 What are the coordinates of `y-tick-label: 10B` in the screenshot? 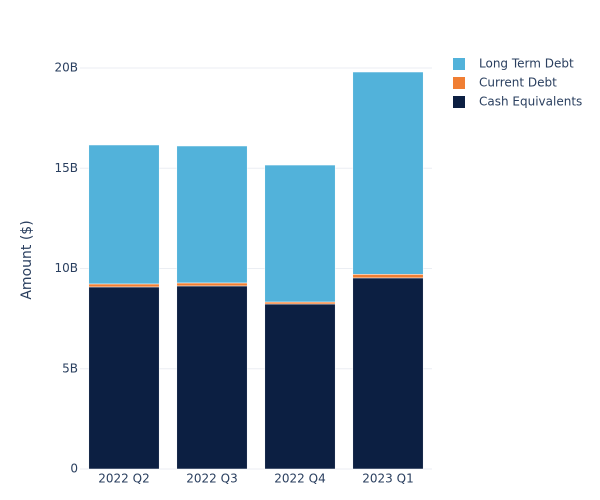 It's located at (66, 268).